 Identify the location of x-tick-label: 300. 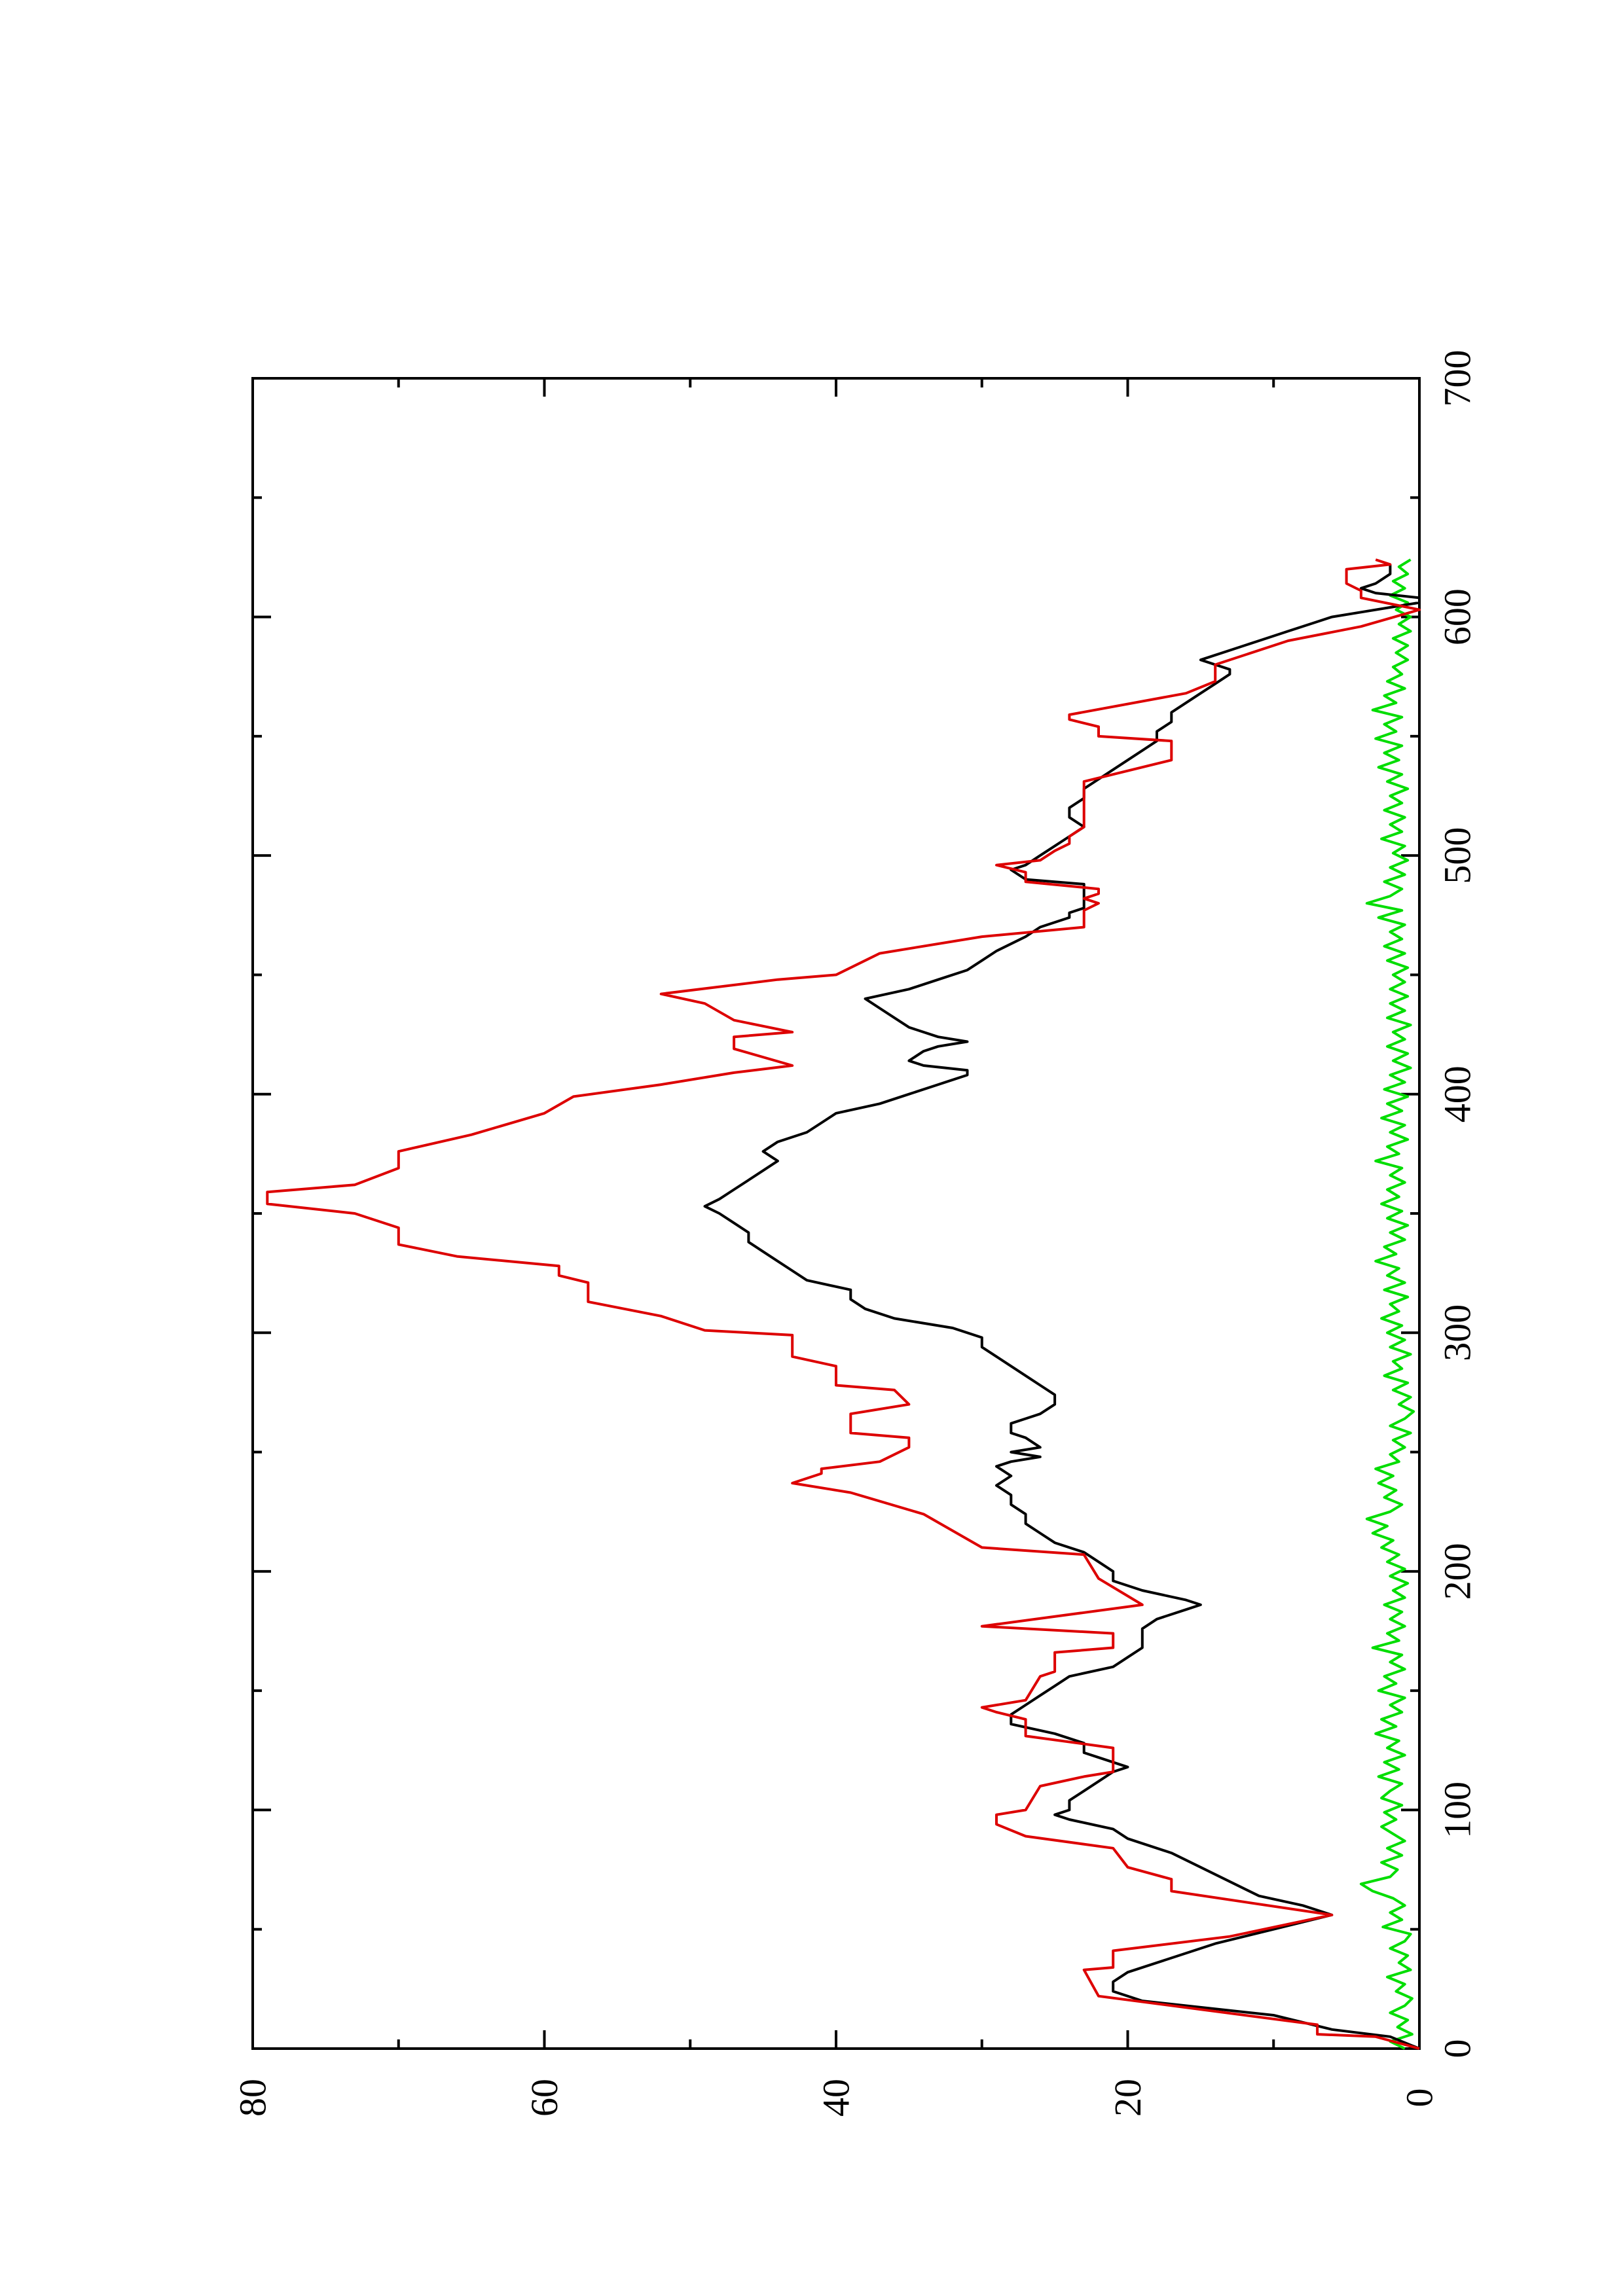
(1457, 1332).